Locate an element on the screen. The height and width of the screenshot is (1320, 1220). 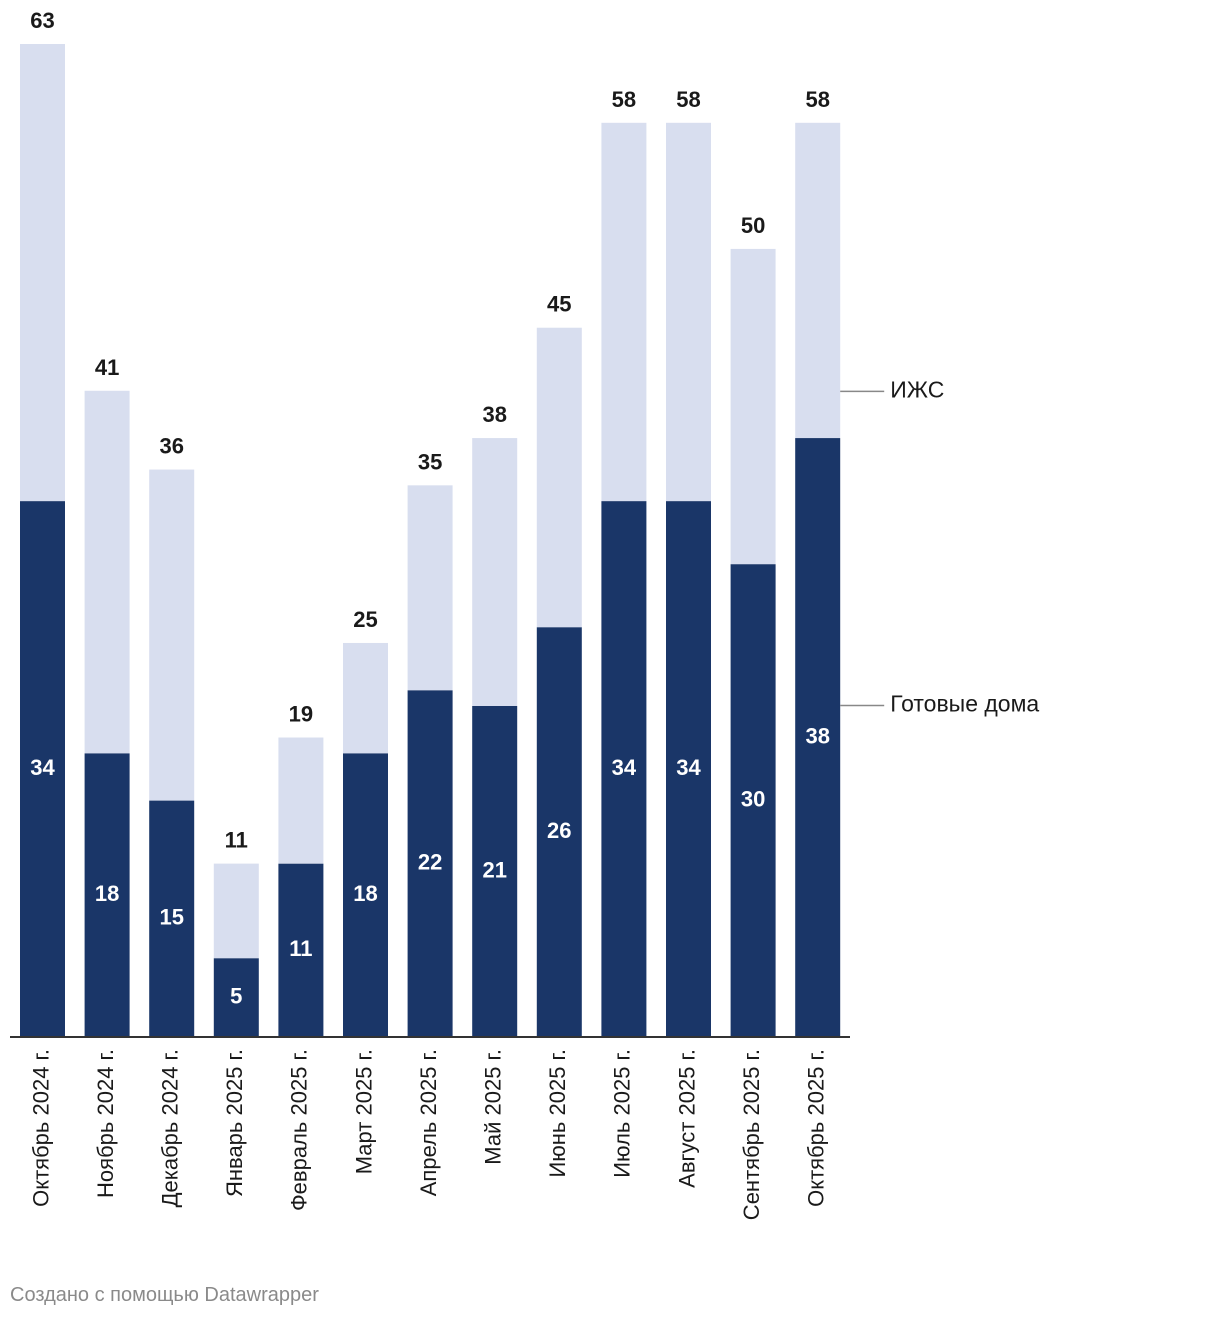
x-tick-label: Июнь 2025 г. is located at coordinates (557, 1113).